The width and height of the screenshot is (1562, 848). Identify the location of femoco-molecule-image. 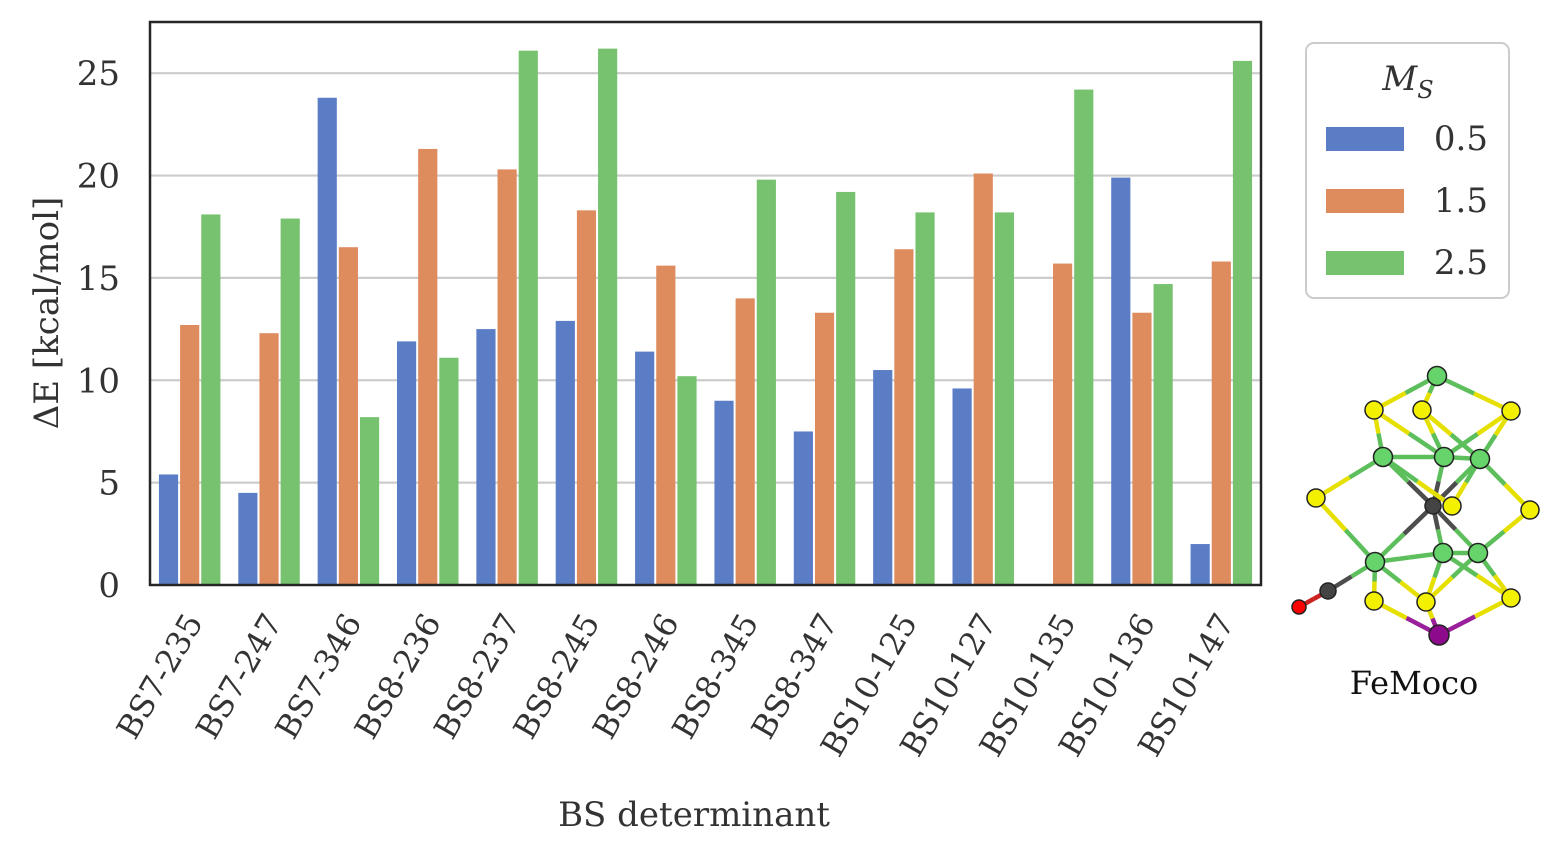
(1415, 505).